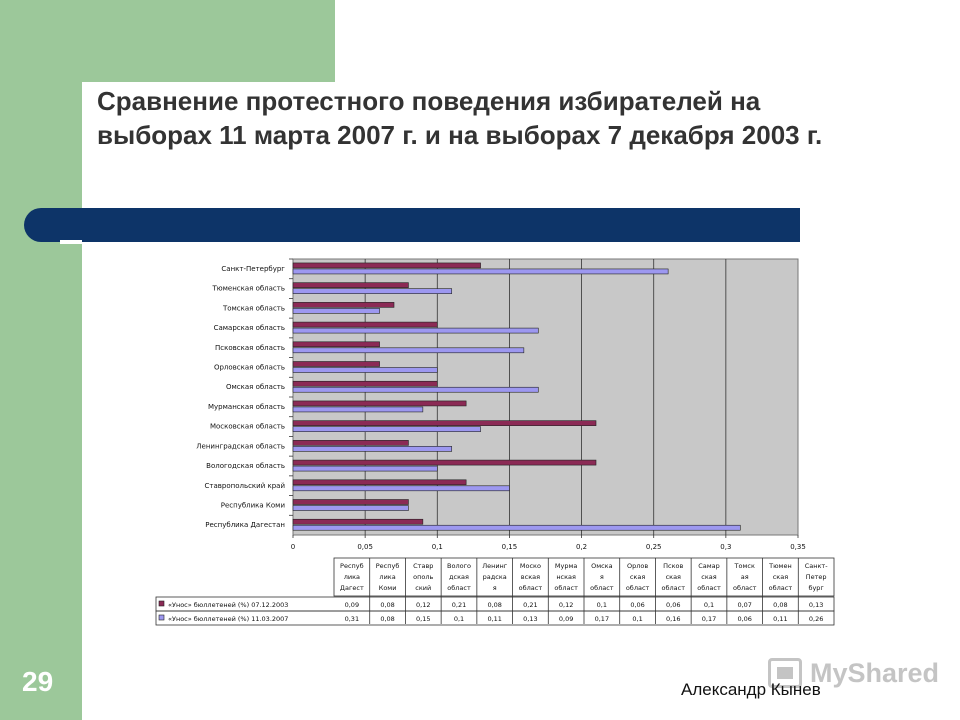  Describe the element at coordinates (352, 577) in the screenshot. I see `table-column-header: лика` at that location.